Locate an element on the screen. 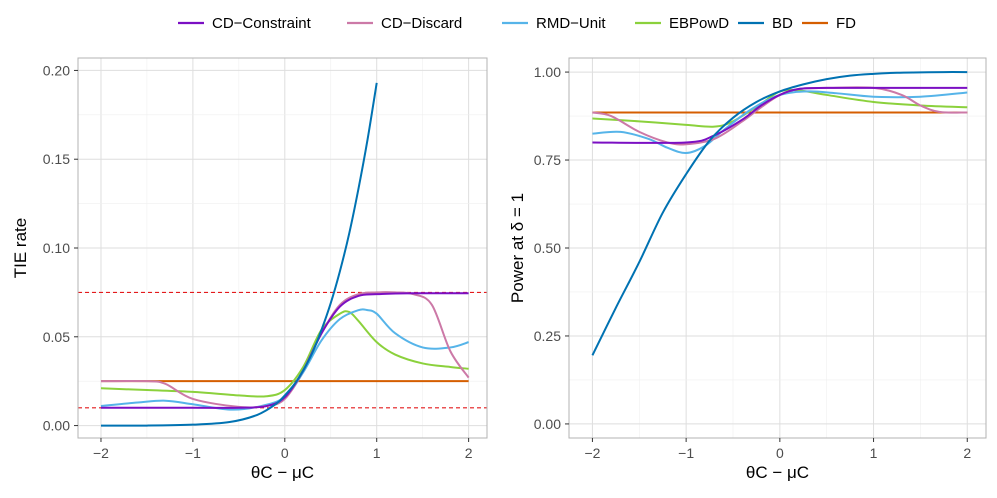 The height and width of the screenshot is (498, 997). legend-item: CD−Discard is located at coordinates (404, 23).